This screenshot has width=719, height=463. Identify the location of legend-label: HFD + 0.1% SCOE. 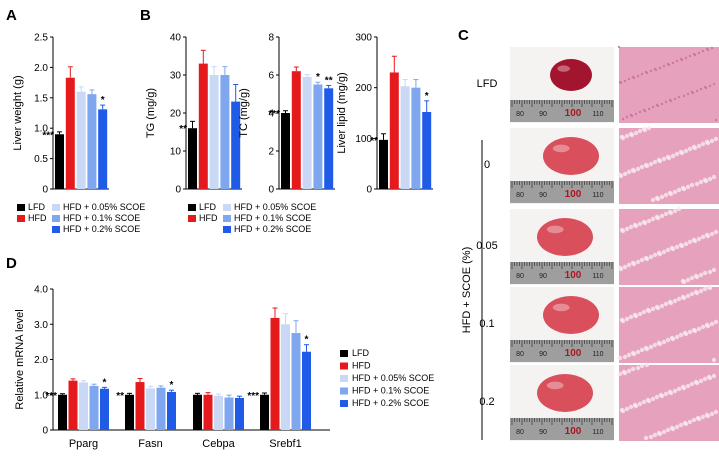
(390, 391).